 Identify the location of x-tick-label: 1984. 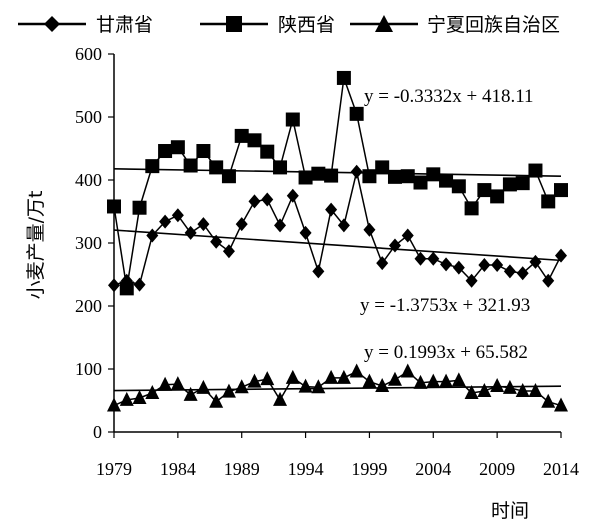
(178, 469).